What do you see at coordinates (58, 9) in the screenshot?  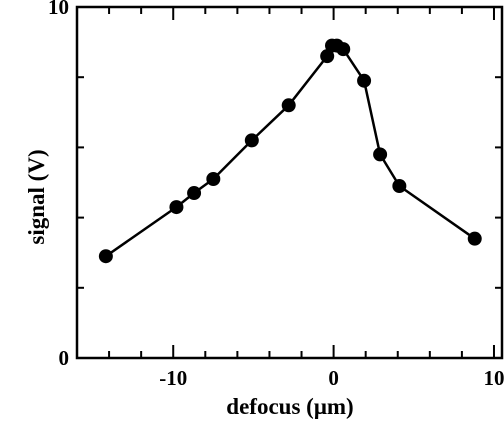 I see `y-tick-label: 10` at bounding box center [58, 9].